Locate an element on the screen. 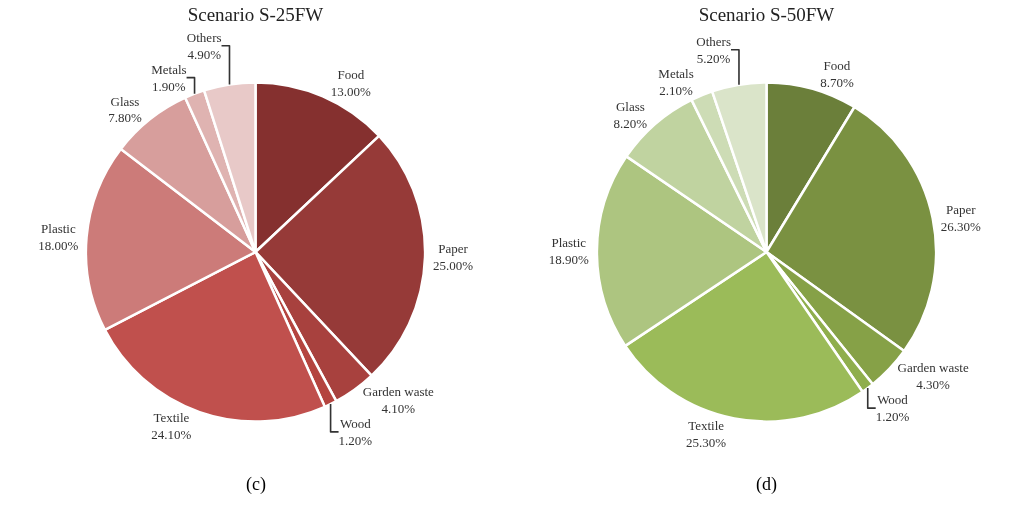  data-label: 4.90% is located at coordinates (204, 54).